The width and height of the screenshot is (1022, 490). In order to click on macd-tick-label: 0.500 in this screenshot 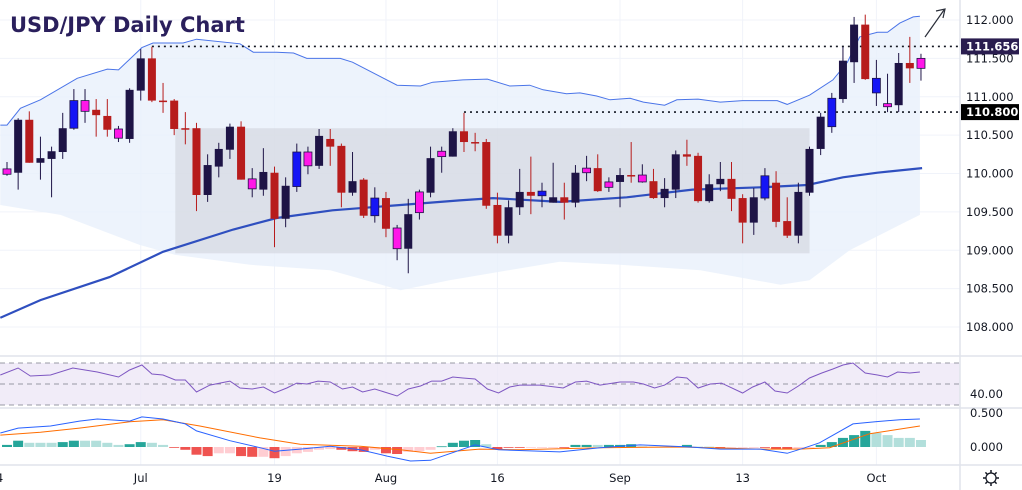, I will do `click(986, 413)`.